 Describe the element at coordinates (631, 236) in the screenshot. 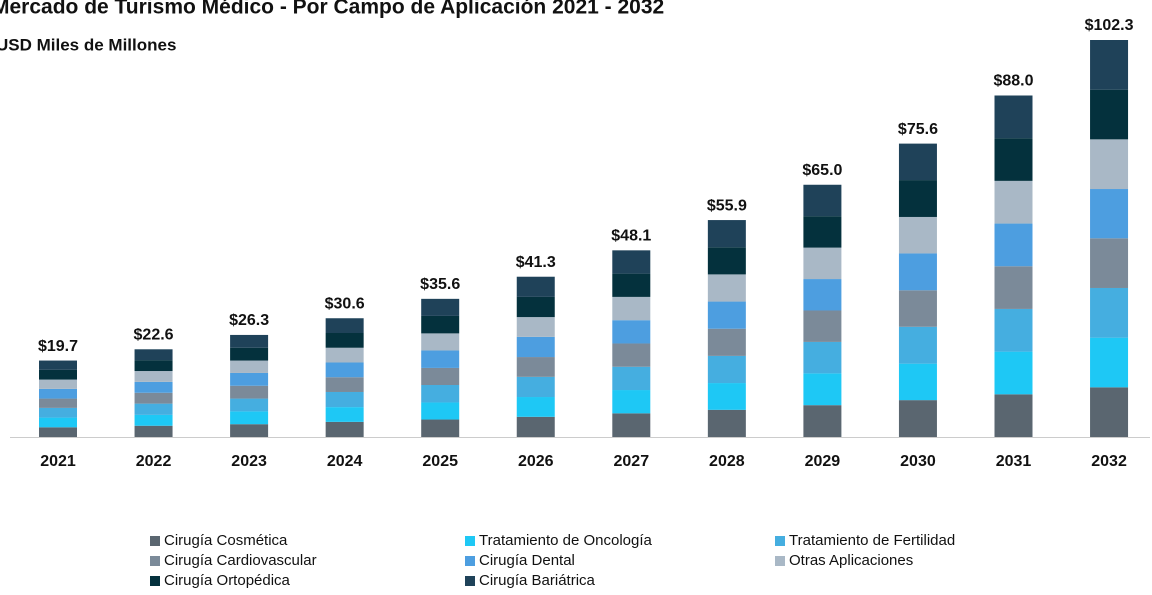

I see `total-label: $48.1` at that location.